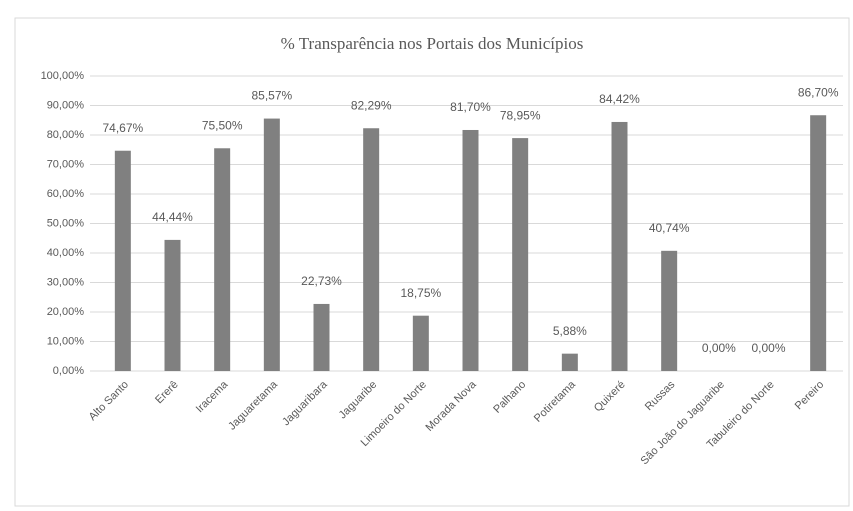  I want to click on y-tick-label: 40,00%, so click(66, 253).